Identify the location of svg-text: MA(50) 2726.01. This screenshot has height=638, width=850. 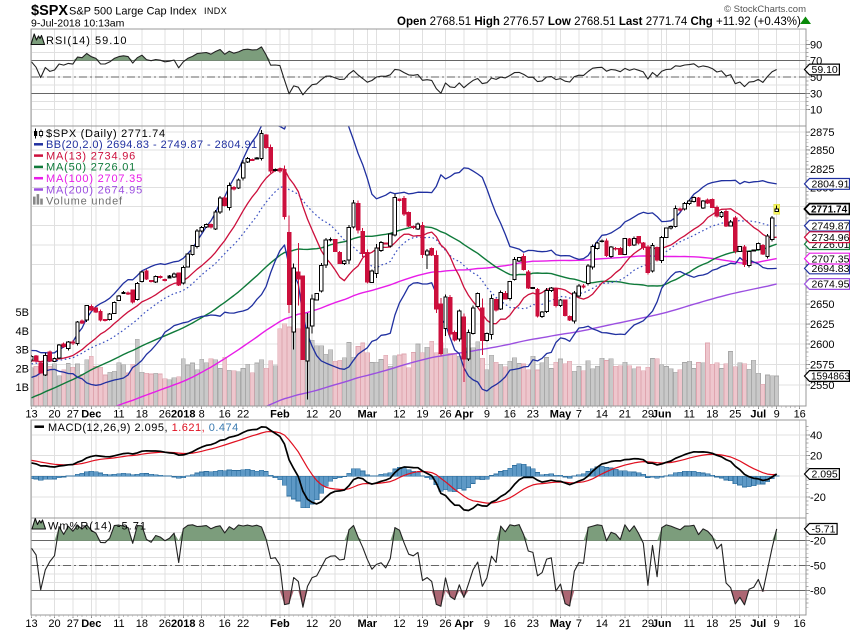
(91, 168).